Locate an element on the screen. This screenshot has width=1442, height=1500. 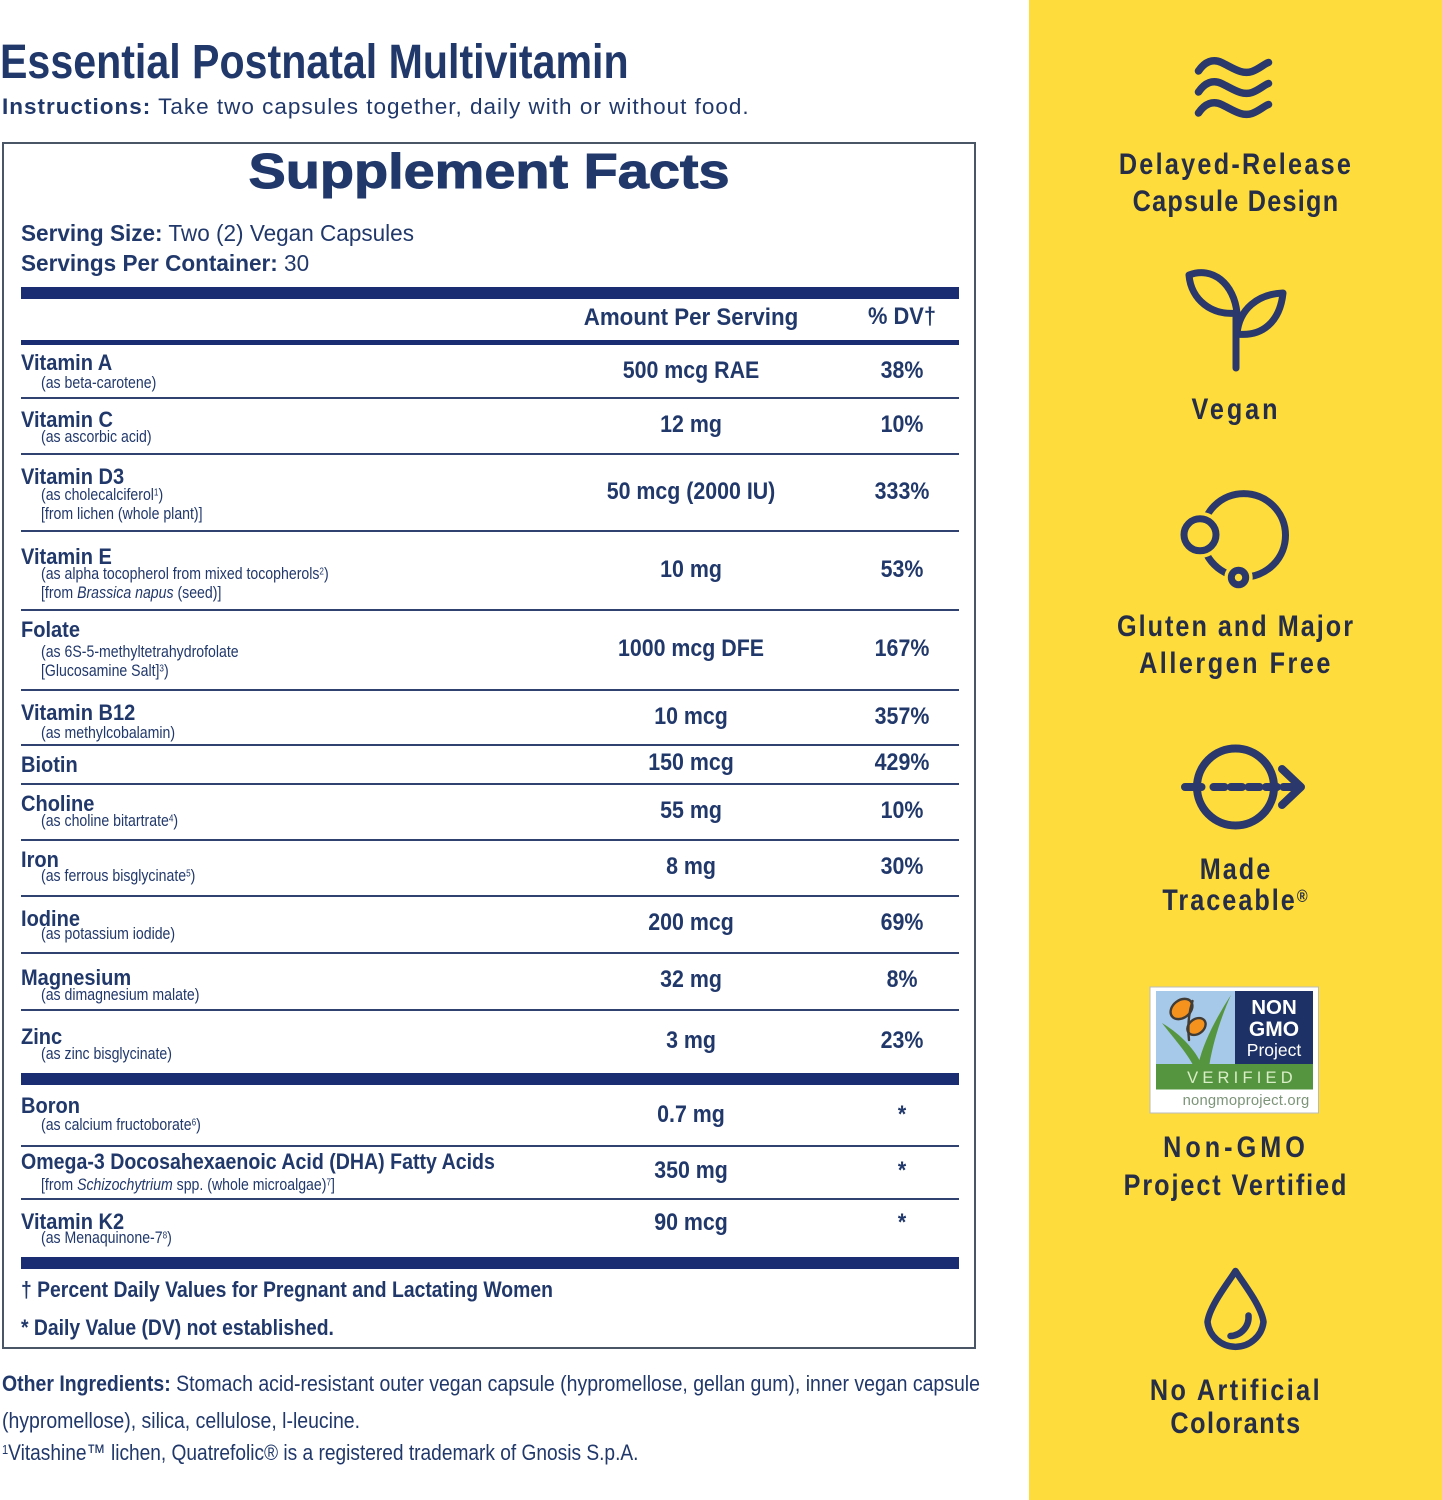
svg-text: VERIFIED is located at coordinates (1242, 1078).